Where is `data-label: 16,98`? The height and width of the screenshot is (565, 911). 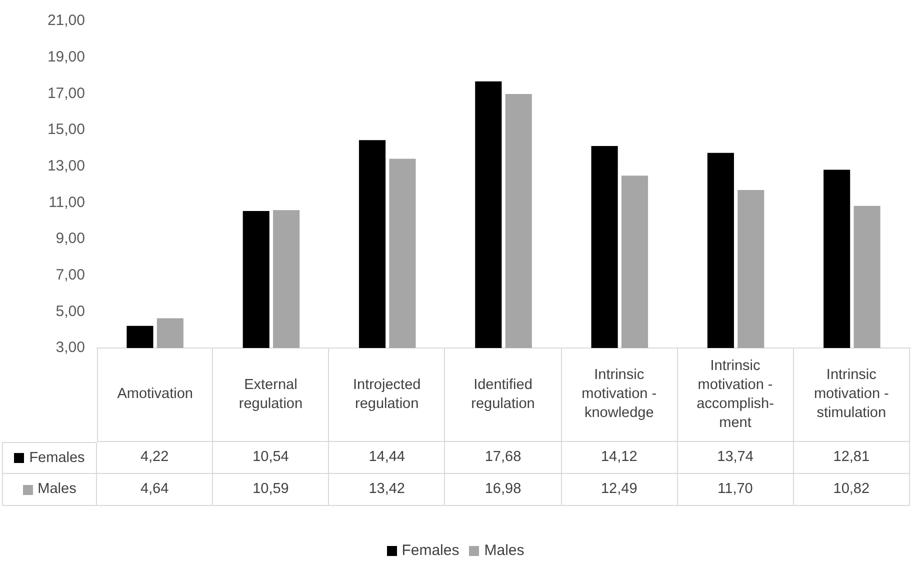 data-label: 16,98 is located at coordinates (503, 490).